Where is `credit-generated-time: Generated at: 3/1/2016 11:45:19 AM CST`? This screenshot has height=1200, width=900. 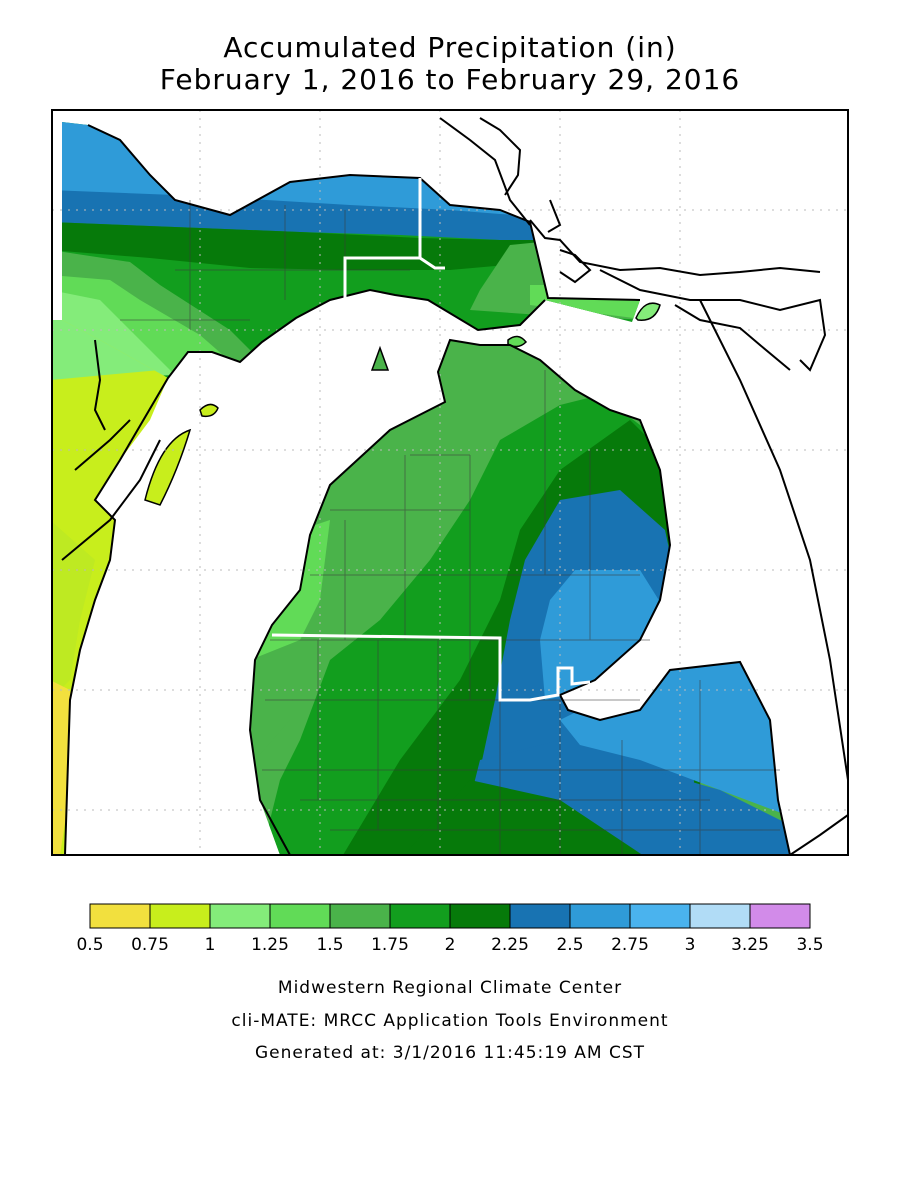 credit-generated-time: Generated at: 3/1/2016 11:45:19 AM CST is located at coordinates (450, 1053).